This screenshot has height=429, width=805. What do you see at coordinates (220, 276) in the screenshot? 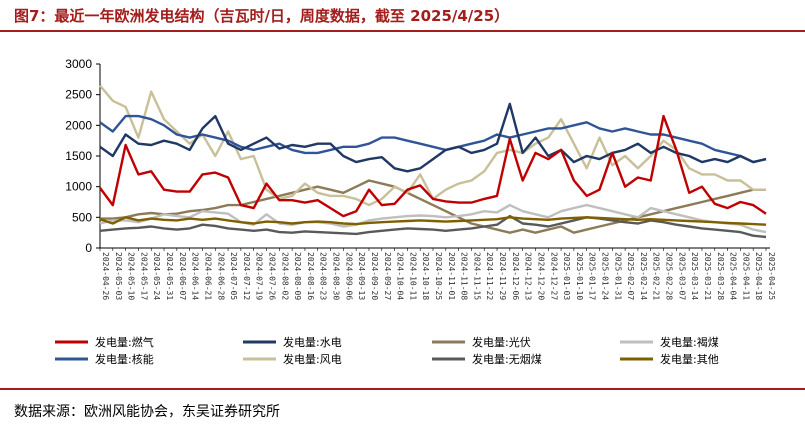
I see `x-tick-label: 2024-06-28` at bounding box center [220, 276].